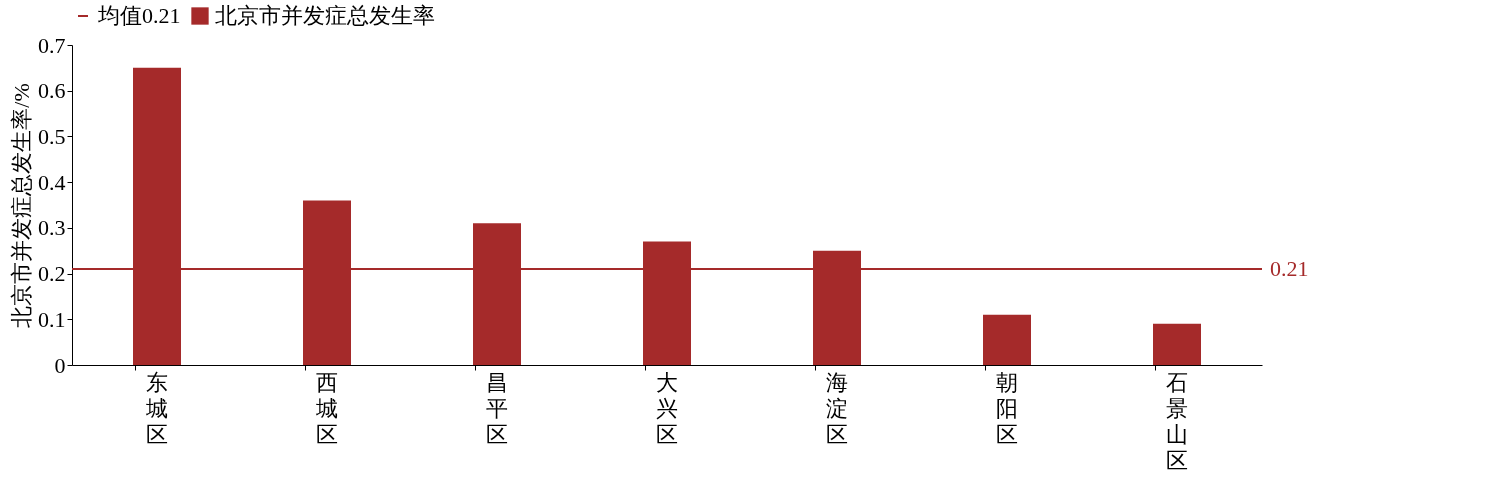 The image size is (1500, 499). What do you see at coordinates (60, 365) in the screenshot?
I see `y-tick-label: 0` at bounding box center [60, 365].